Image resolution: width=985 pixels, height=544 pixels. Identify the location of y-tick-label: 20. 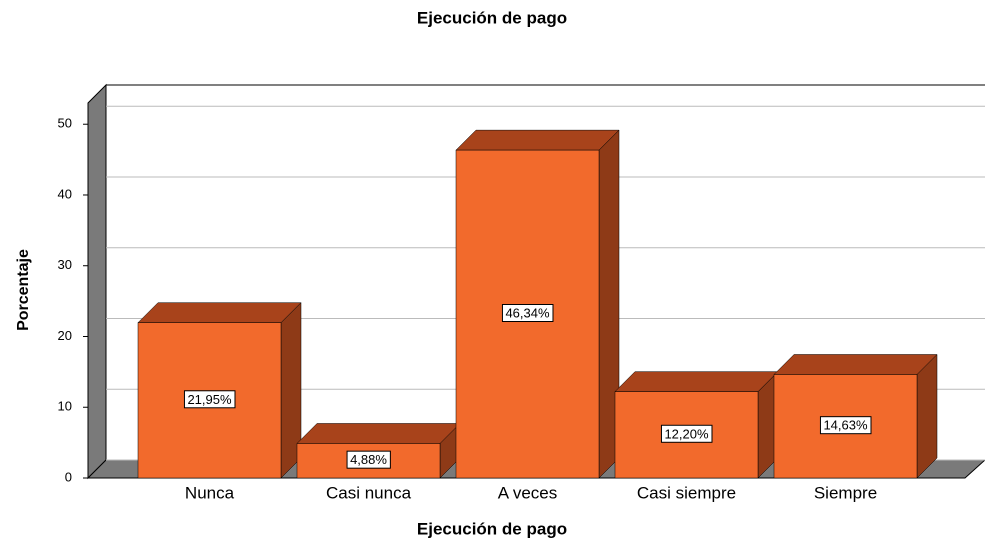
(65, 335).